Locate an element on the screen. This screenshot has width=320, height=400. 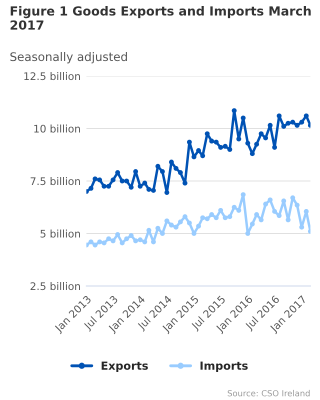
y-tick-label: 5 billion is located at coordinates (60, 234).